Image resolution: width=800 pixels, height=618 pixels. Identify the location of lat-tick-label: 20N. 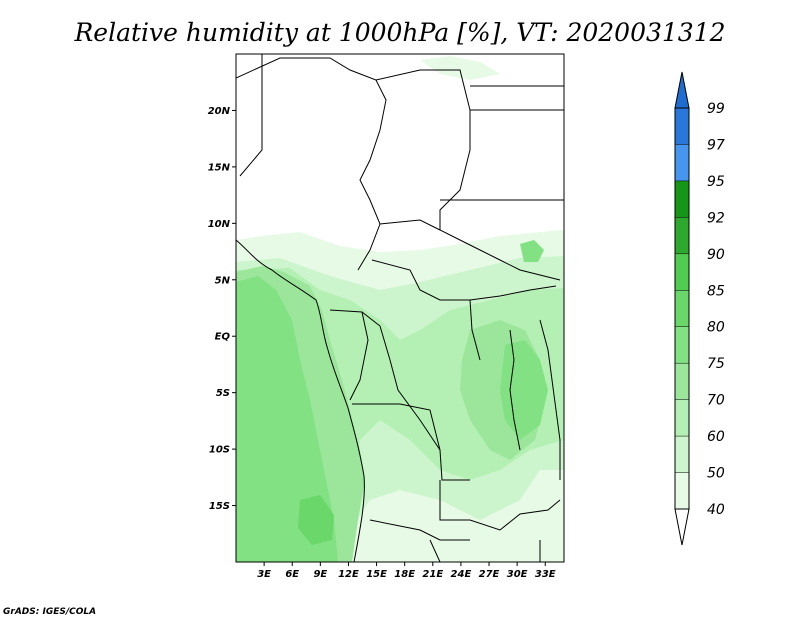
(219, 111).